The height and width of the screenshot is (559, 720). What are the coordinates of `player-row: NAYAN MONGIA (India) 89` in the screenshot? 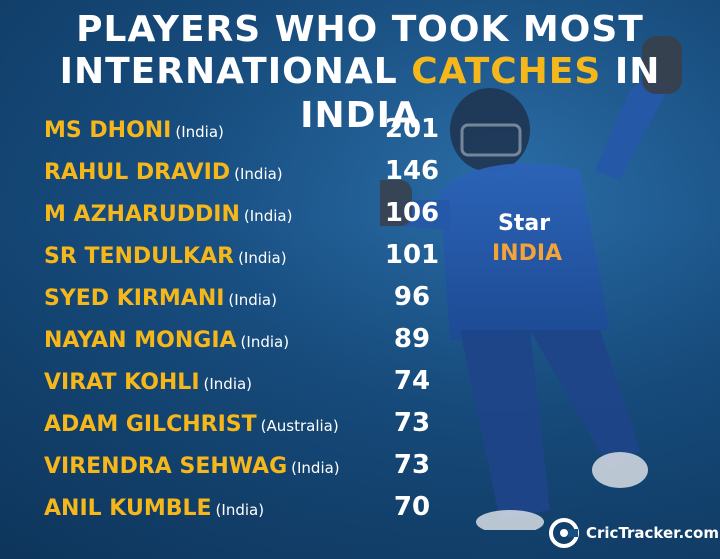 It's located at (254, 343).